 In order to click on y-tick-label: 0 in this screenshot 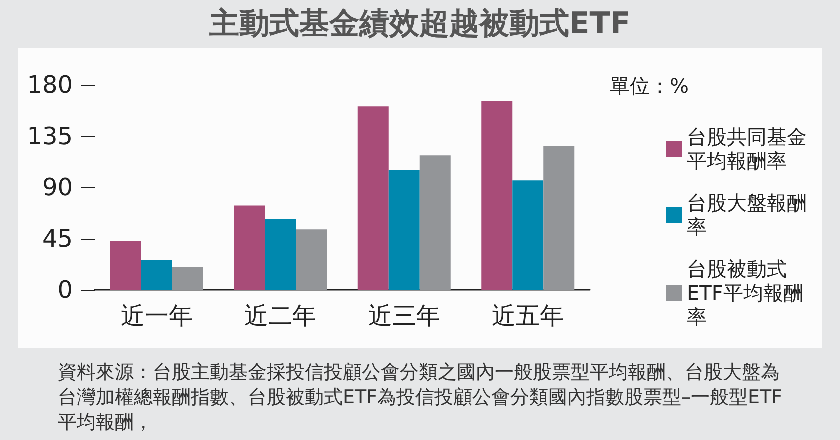, I will do `click(65, 290)`.